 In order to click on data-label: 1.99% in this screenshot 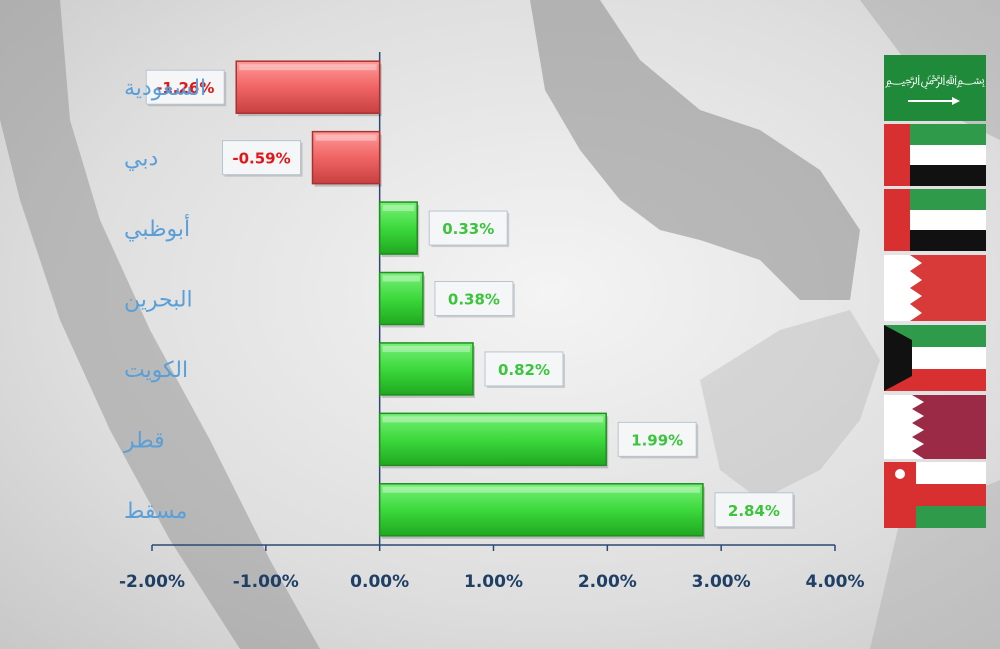, I will do `click(657, 440)`.